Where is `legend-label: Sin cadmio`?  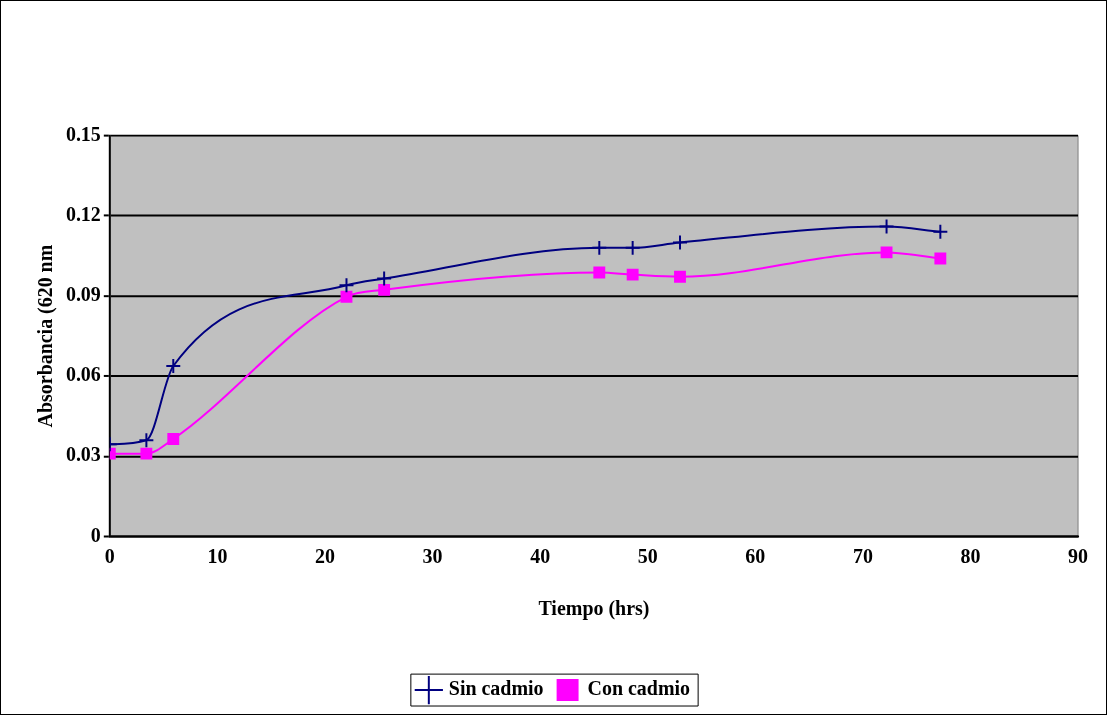
legend-label: Sin cadmio is located at coordinates (496, 688).